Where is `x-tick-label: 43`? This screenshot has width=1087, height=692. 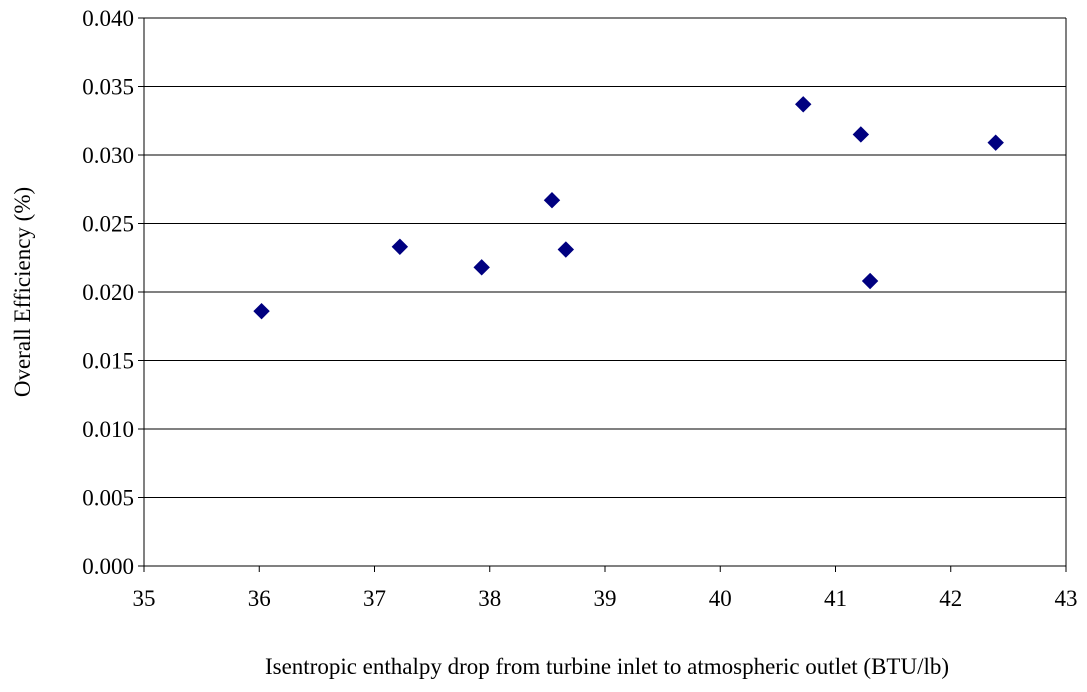
x-tick-label: 43 is located at coordinates (1066, 598).